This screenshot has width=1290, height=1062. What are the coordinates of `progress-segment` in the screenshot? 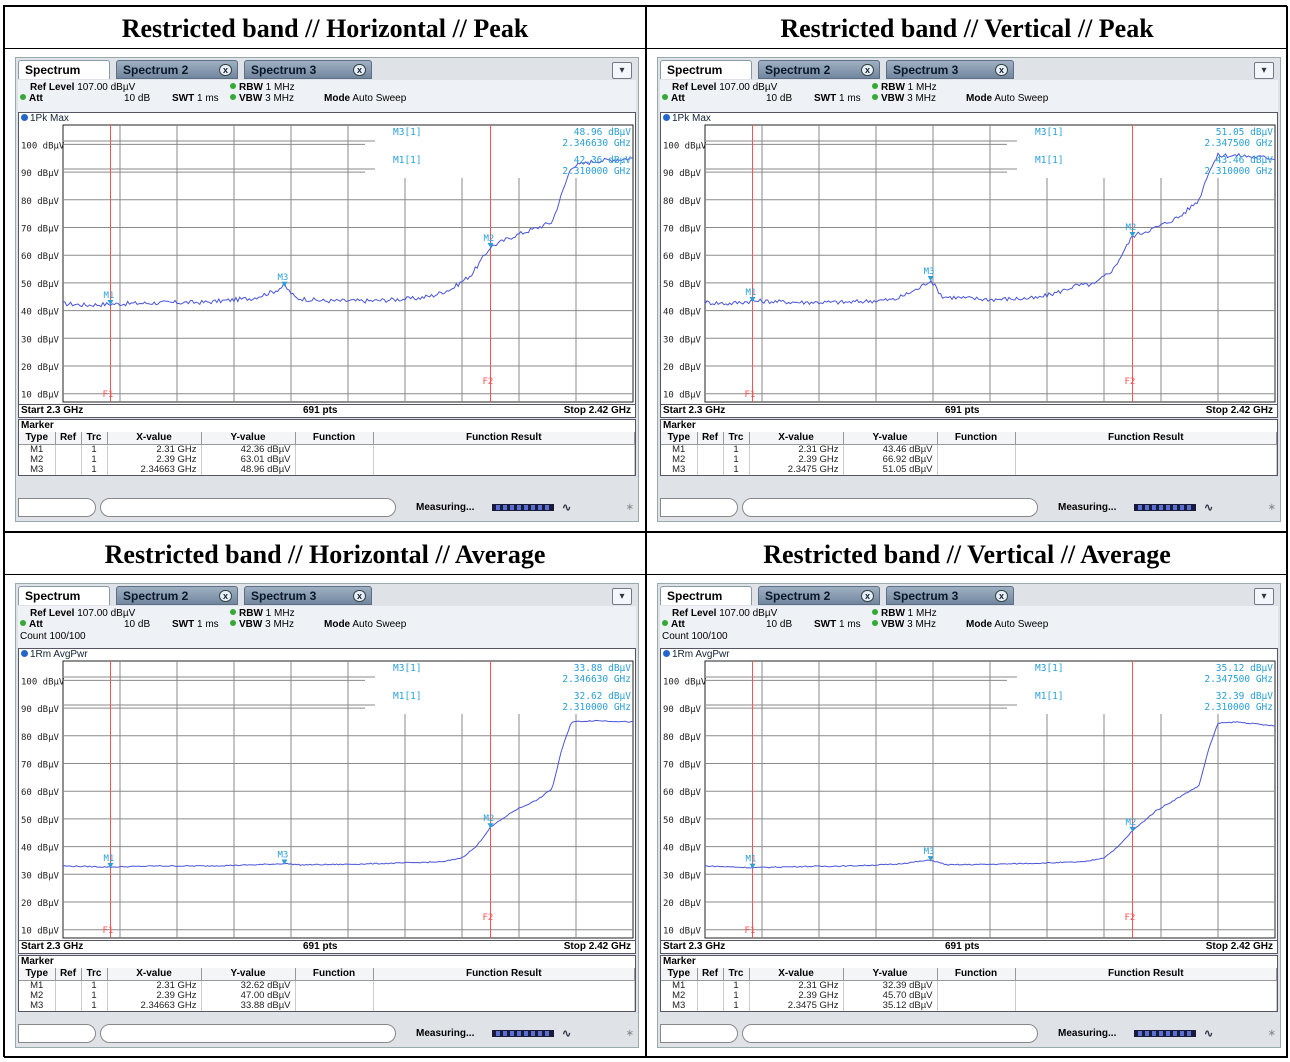 It's located at (512, 1033).